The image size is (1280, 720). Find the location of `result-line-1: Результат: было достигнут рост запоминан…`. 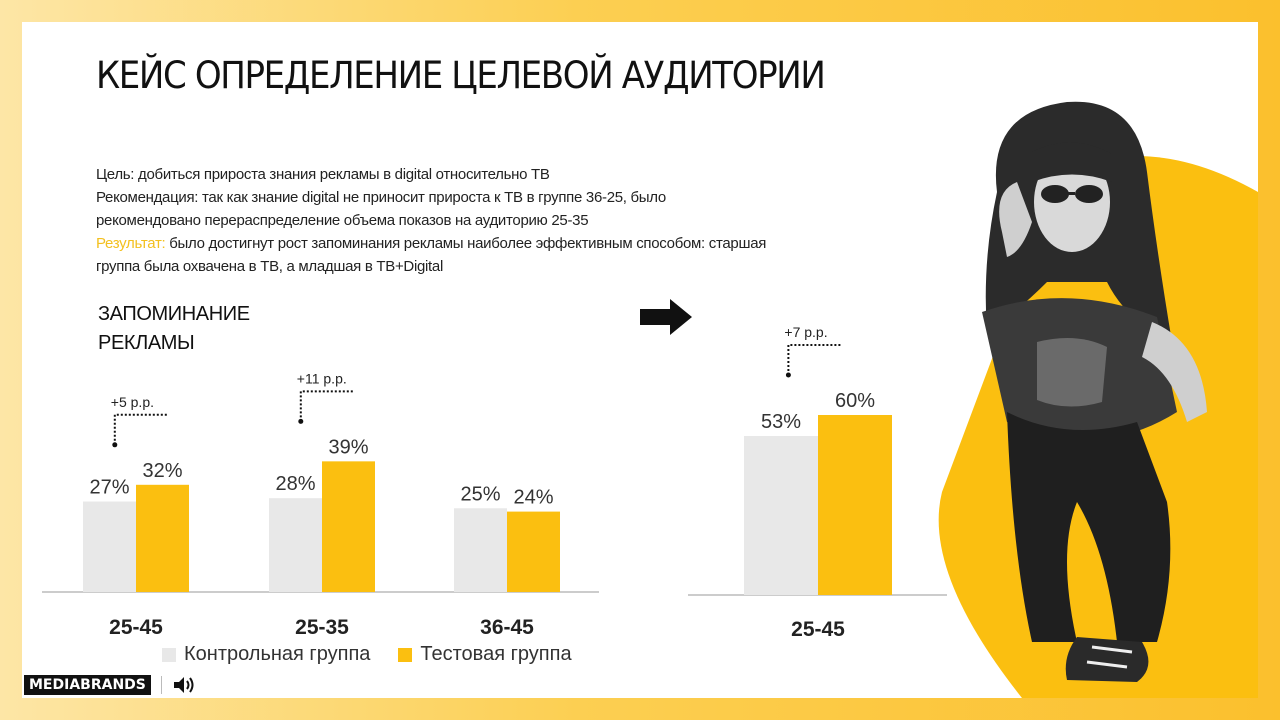

result-line-1: Результат: было достигнут рост запоминан… is located at coordinates (476, 243).